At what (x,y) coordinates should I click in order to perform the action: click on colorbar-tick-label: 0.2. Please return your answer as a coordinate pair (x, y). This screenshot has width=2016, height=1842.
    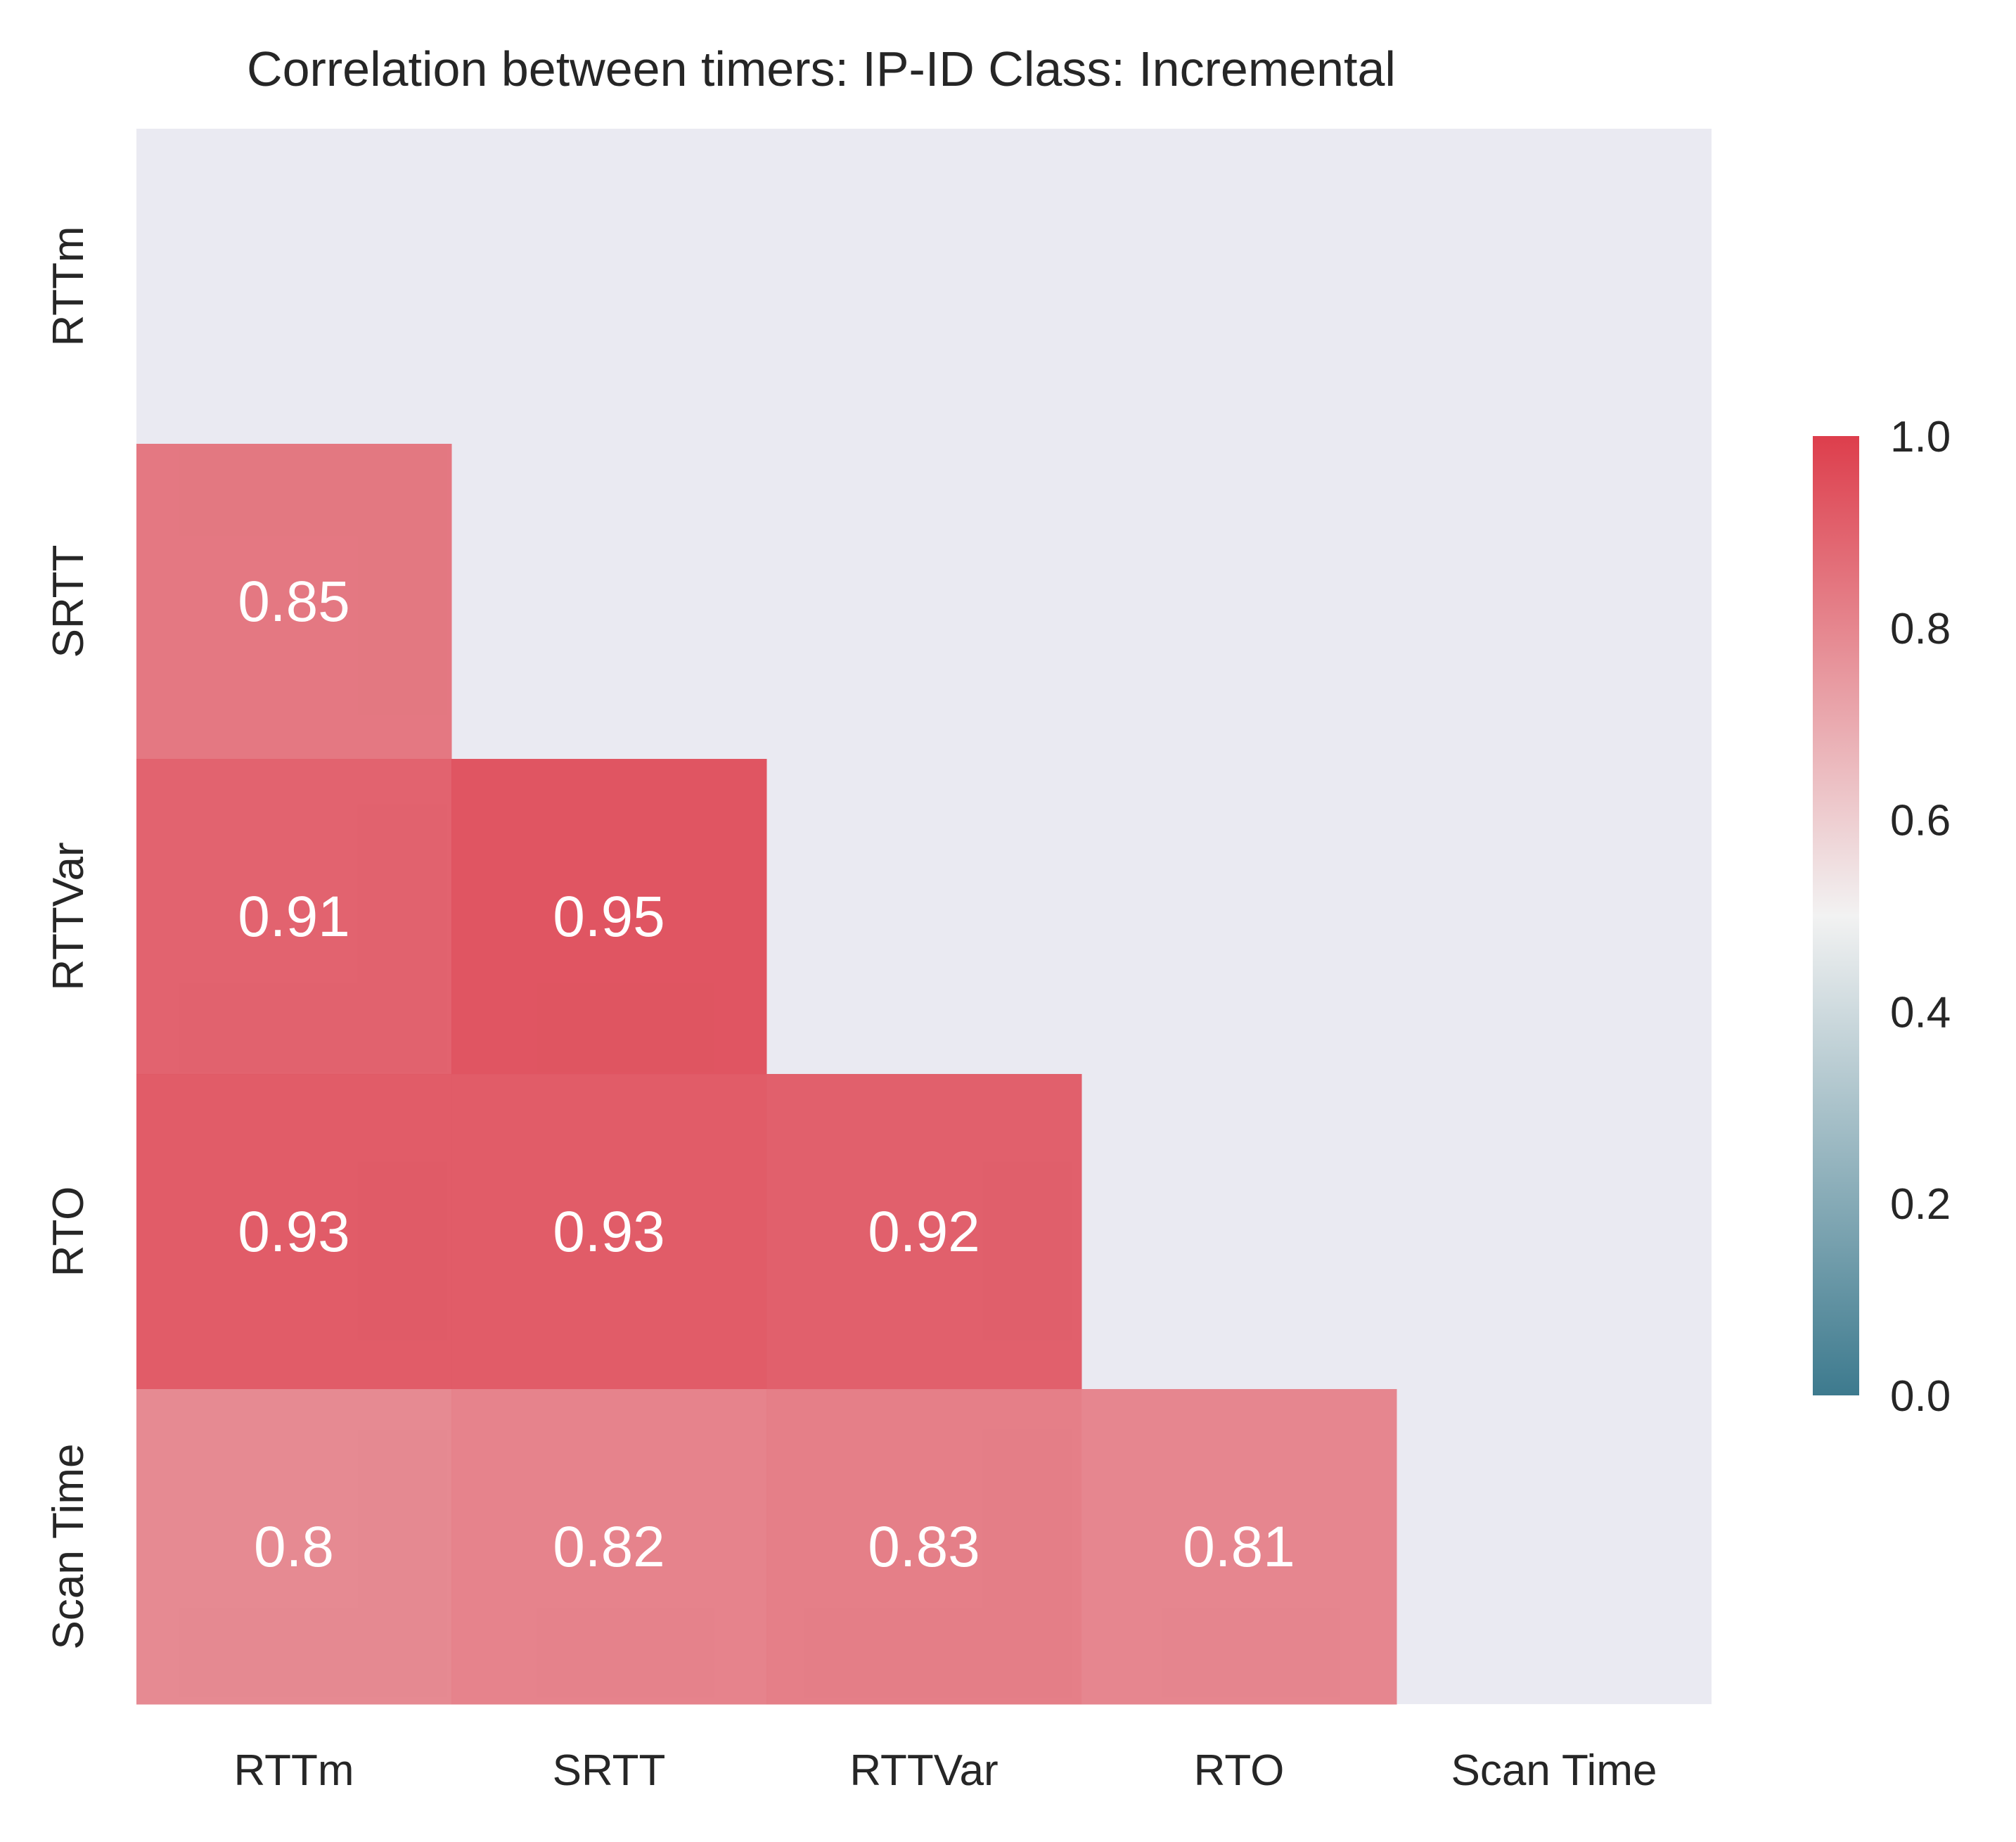
    Looking at the image, I should click on (1920, 1204).